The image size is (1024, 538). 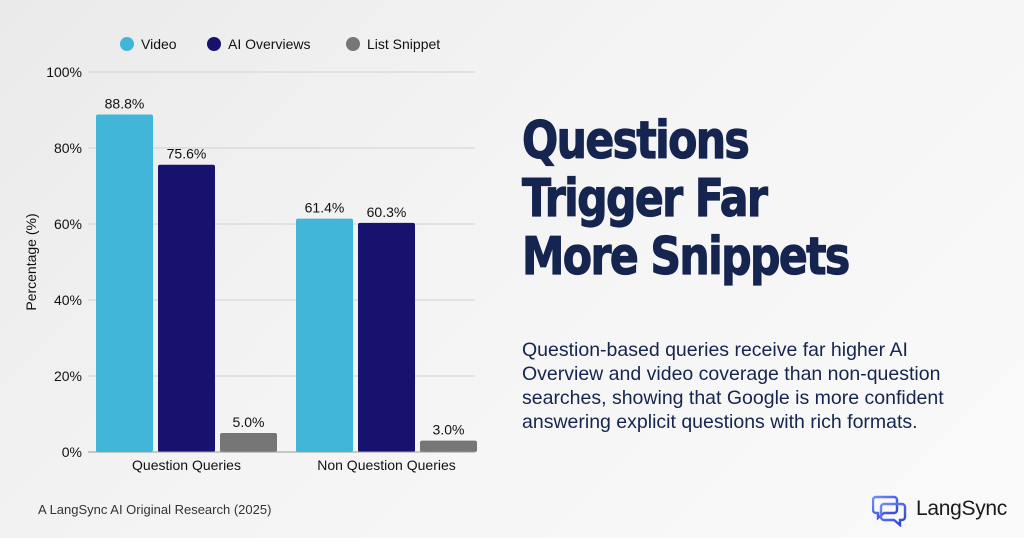 What do you see at coordinates (889, 511) in the screenshot?
I see `chat-bubbles-icon` at bounding box center [889, 511].